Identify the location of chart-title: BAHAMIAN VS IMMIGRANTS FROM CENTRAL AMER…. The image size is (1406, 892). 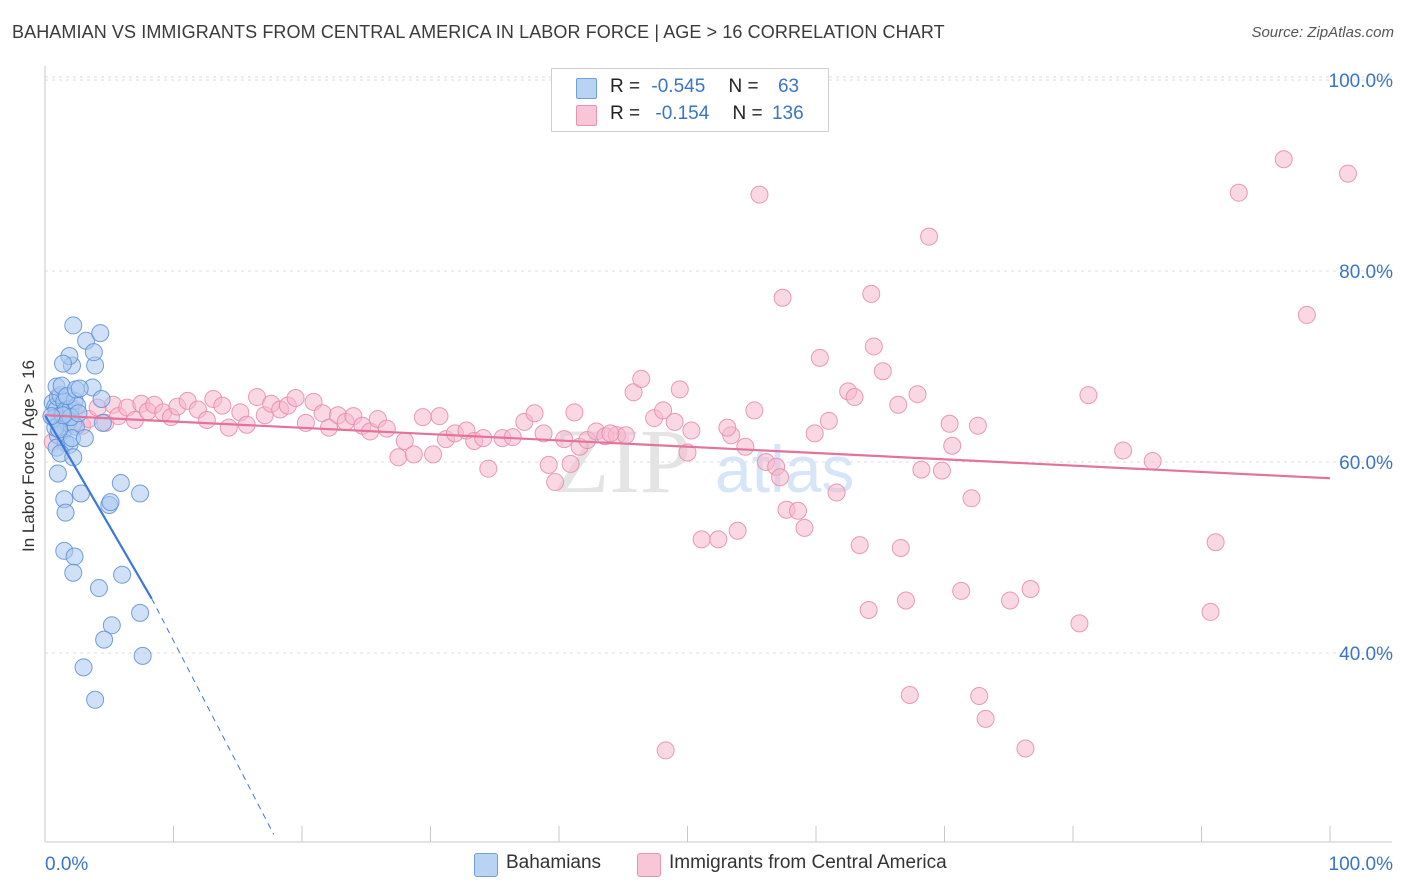
(478, 32).